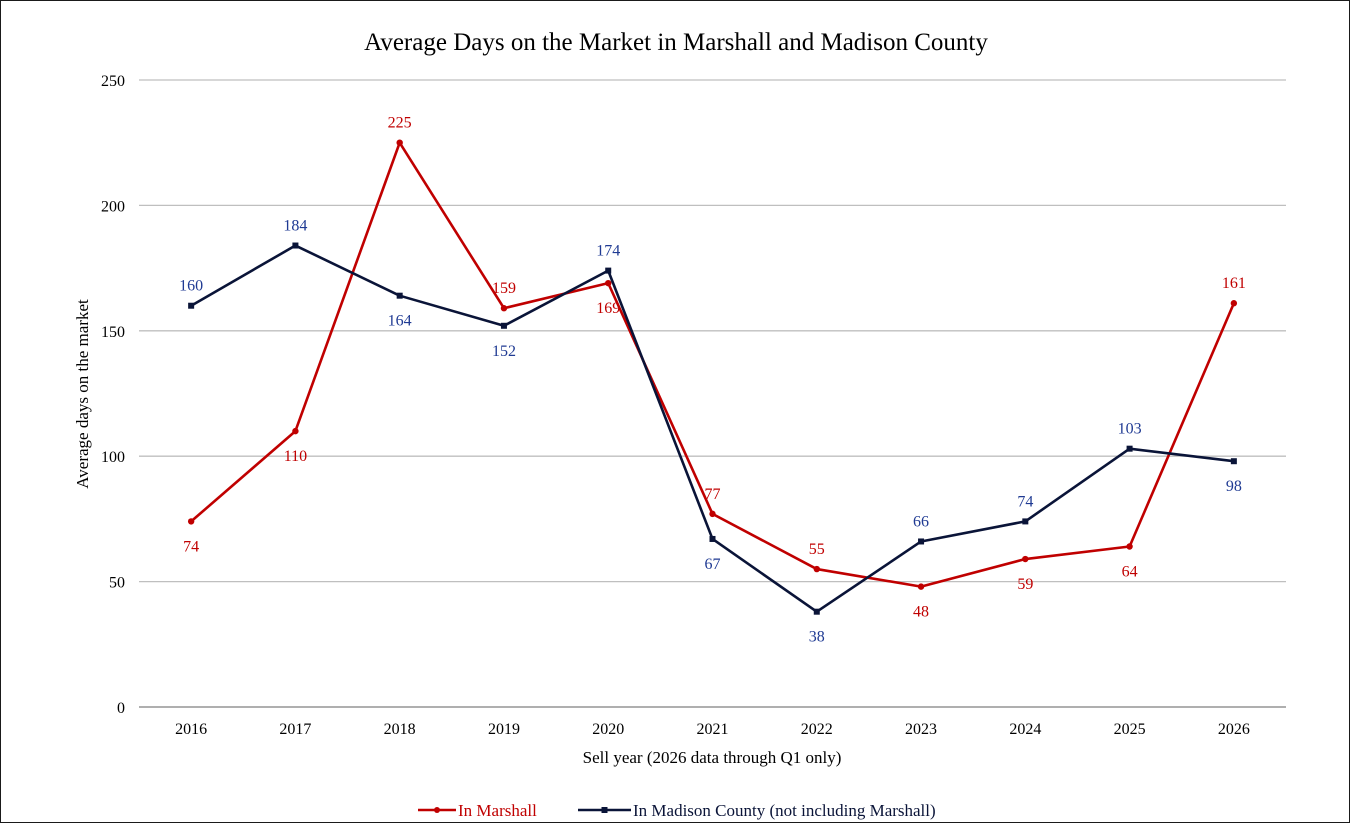 Image resolution: width=1350 pixels, height=823 pixels. Describe the element at coordinates (295, 226) in the screenshot. I see `data-label: 184` at that location.